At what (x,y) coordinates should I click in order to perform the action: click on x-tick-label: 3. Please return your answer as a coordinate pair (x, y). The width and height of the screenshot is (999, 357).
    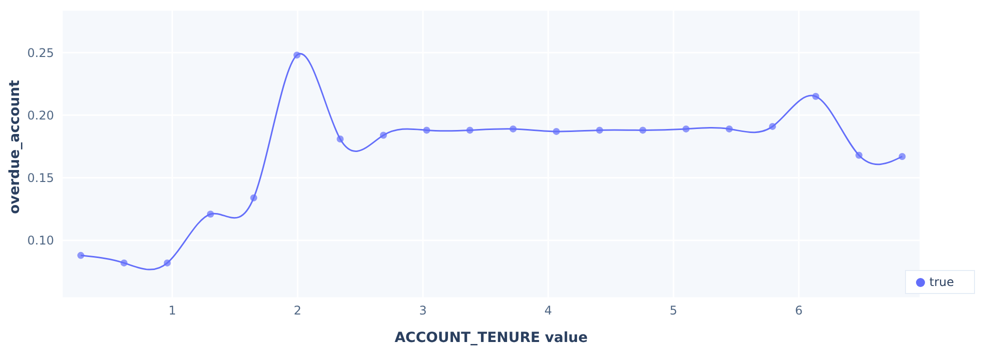
    Looking at the image, I should click on (423, 311).